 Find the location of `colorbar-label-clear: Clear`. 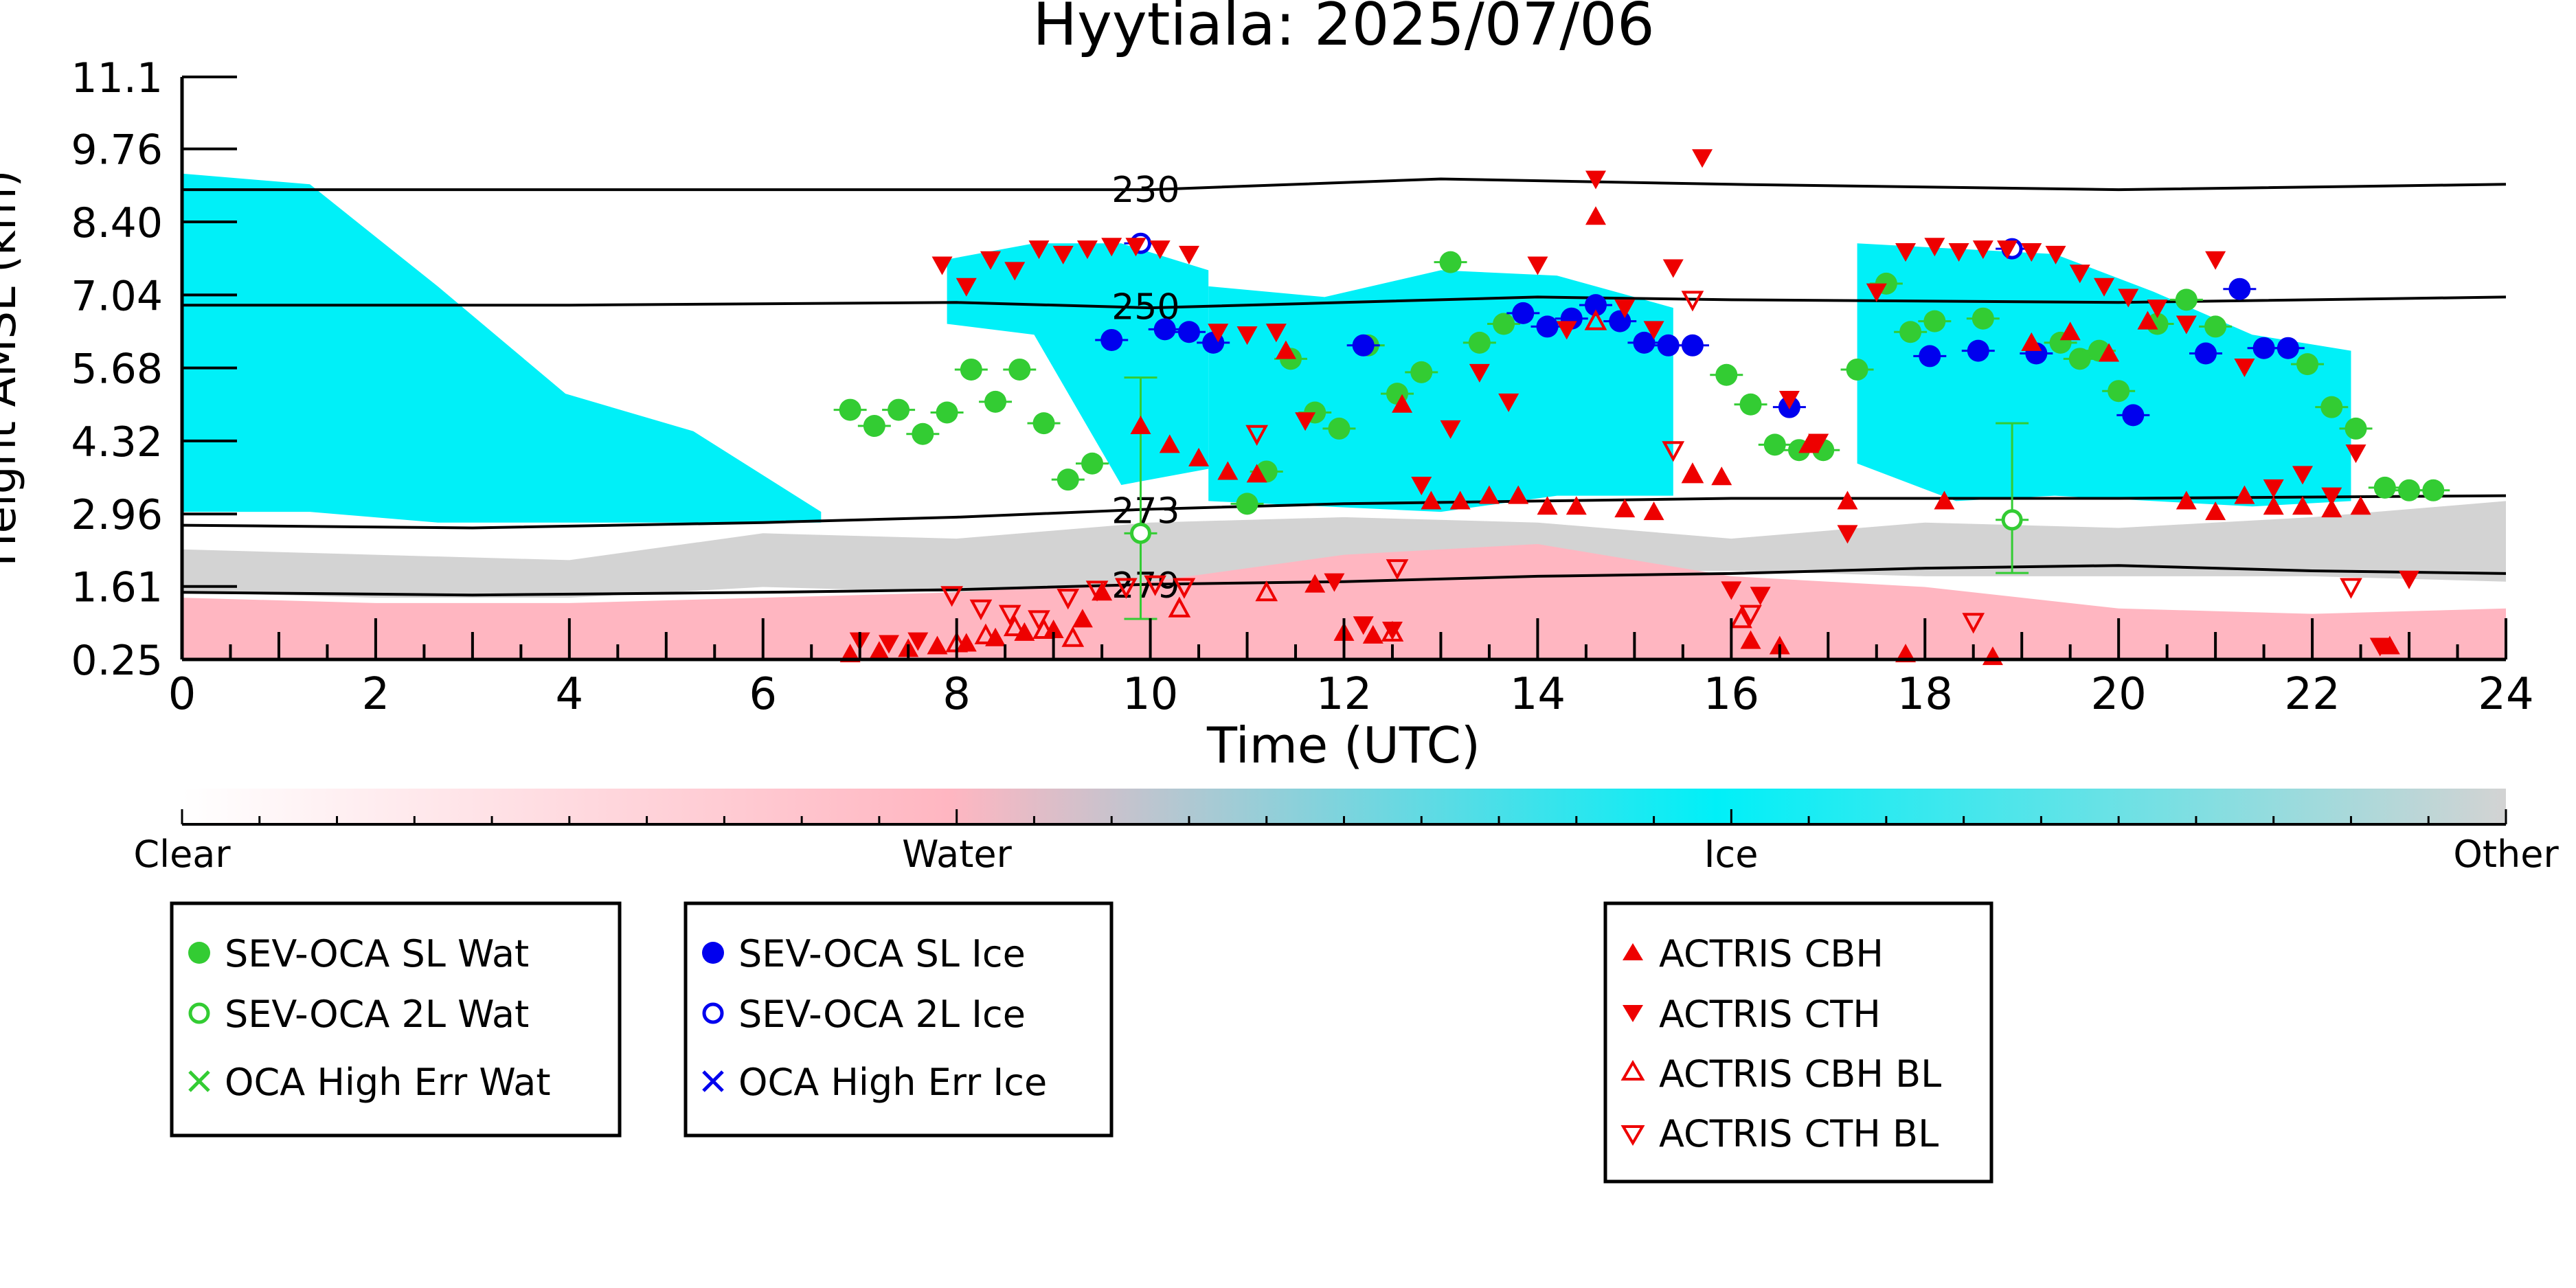

colorbar-label-clear: Clear is located at coordinates (182, 854).